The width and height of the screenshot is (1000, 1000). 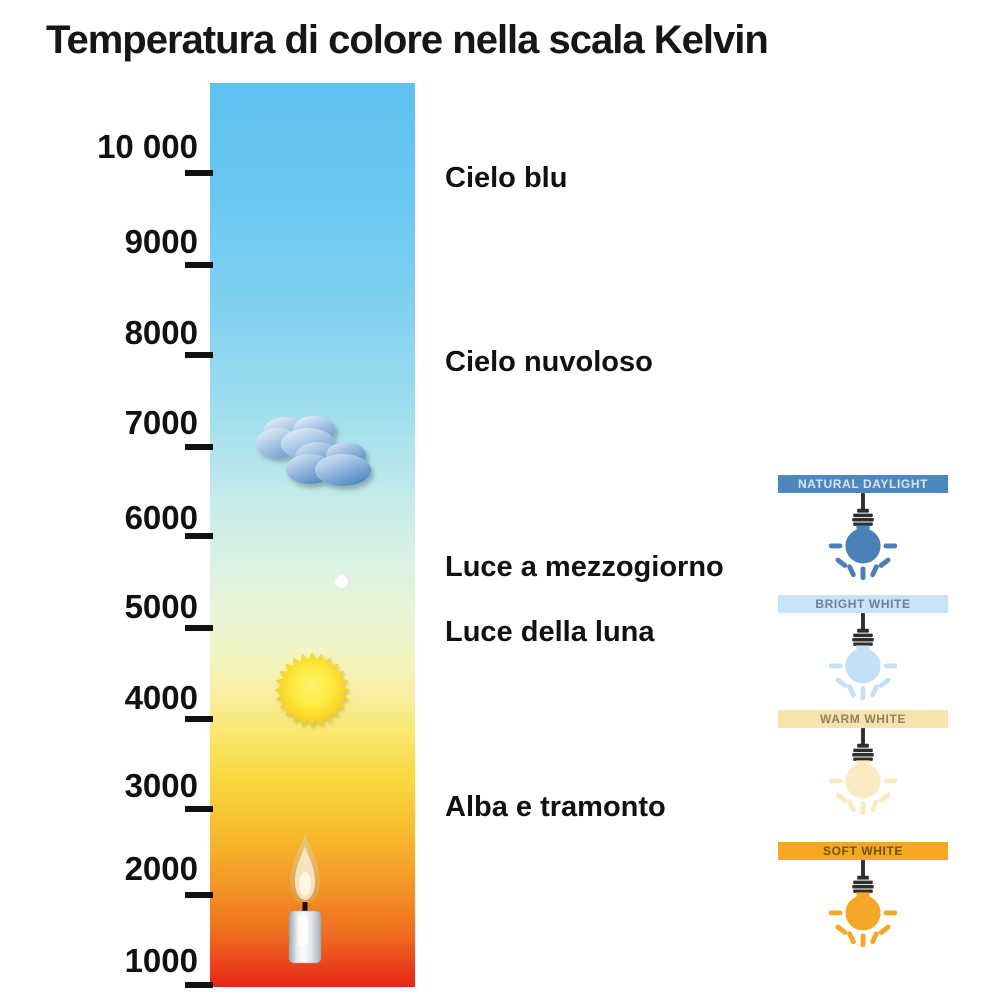 What do you see at coordinates (161, 697) in the screenshot?
I see `scale-label-4000: 4000` at bounding box center [161, 697].